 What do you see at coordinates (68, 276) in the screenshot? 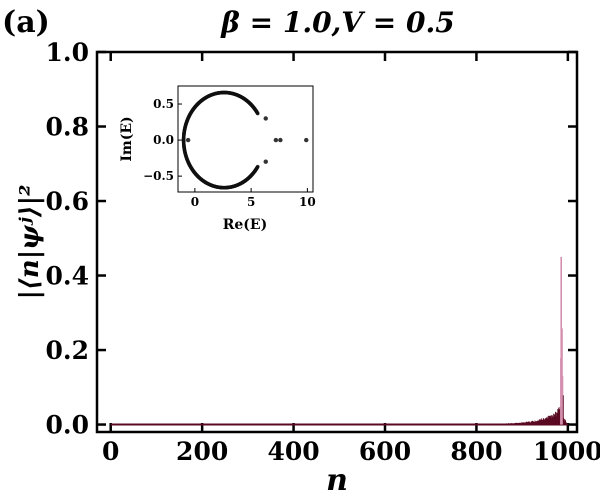
I see `y-tick-label: 0.4` at bounding box center [68, 276].